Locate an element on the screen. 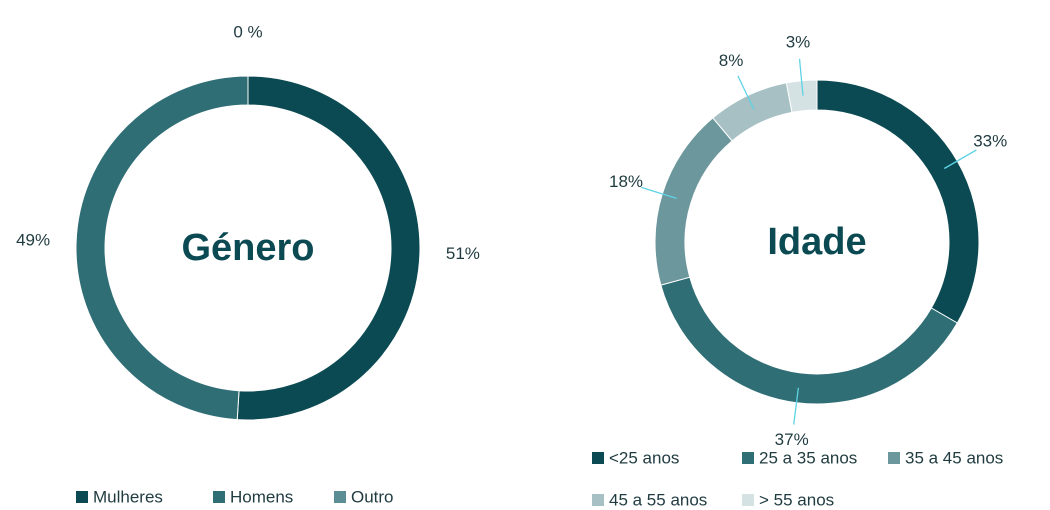 The image size is (1050, 510). legend-label: 25 a 35 anos is located at coordinates (808, 457).